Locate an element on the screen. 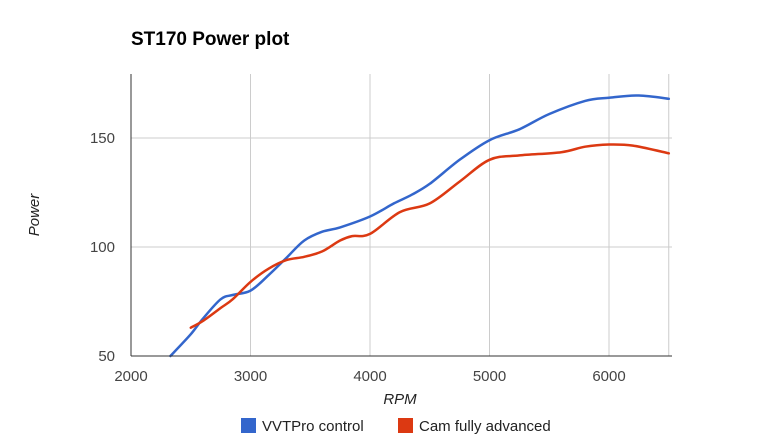 The width and height of the screenshot is (760, 443). x-tick-label: 6000 is located at coordinates (608, 376).